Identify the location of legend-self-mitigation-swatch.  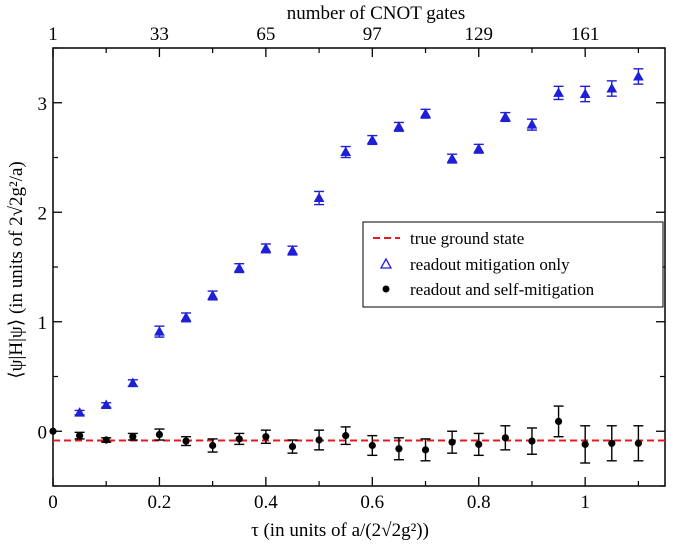
(386, 289).